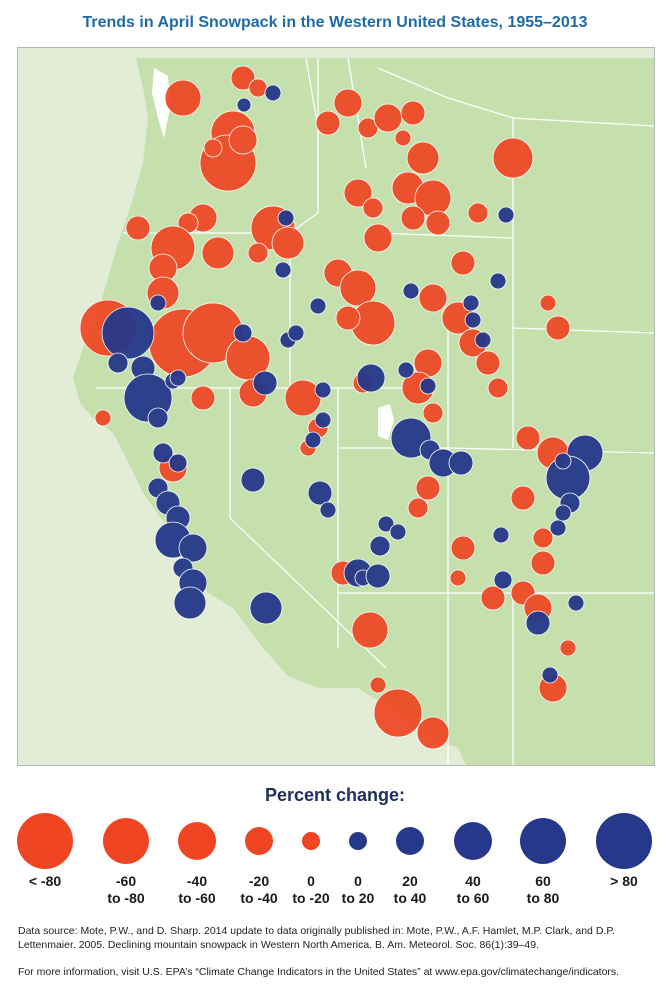 This screenshot has height=995, width=670. What do you see at coordinates (126, 889) in the screenshot?
I see `legend-label: -60 to -80` at bounding box center [126, 889].